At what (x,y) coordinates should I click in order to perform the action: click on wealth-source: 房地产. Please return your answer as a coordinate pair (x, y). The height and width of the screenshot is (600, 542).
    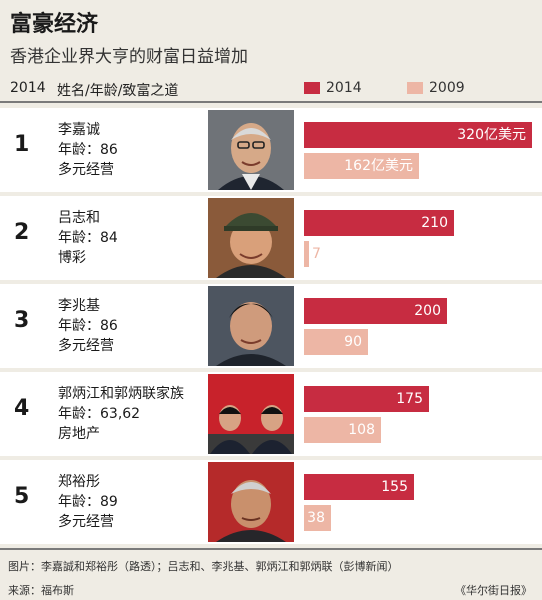
    Looking at the image, I should click on (79, 434).